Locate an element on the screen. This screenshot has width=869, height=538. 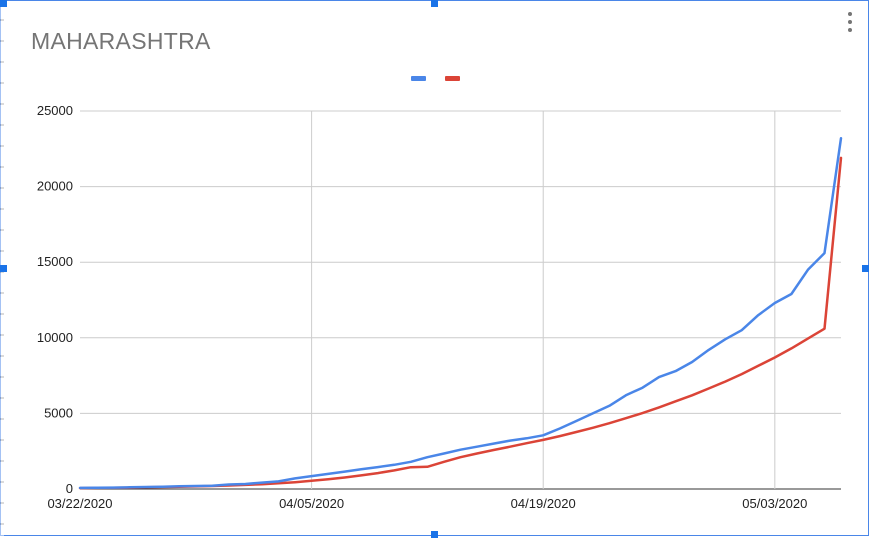
x-axis-ticks: 03/22/2020 04/05/2020 04/19/2020 05/03/2020 is located at coordinates (427, 503).